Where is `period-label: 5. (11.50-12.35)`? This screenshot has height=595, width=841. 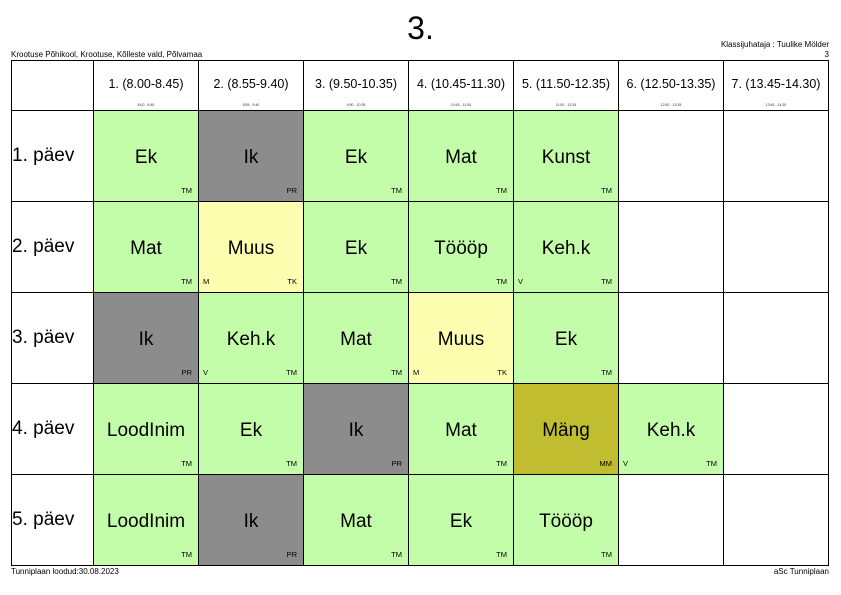
period-label: 5. (11.50-12.35) is located at coordinates (566, 84).